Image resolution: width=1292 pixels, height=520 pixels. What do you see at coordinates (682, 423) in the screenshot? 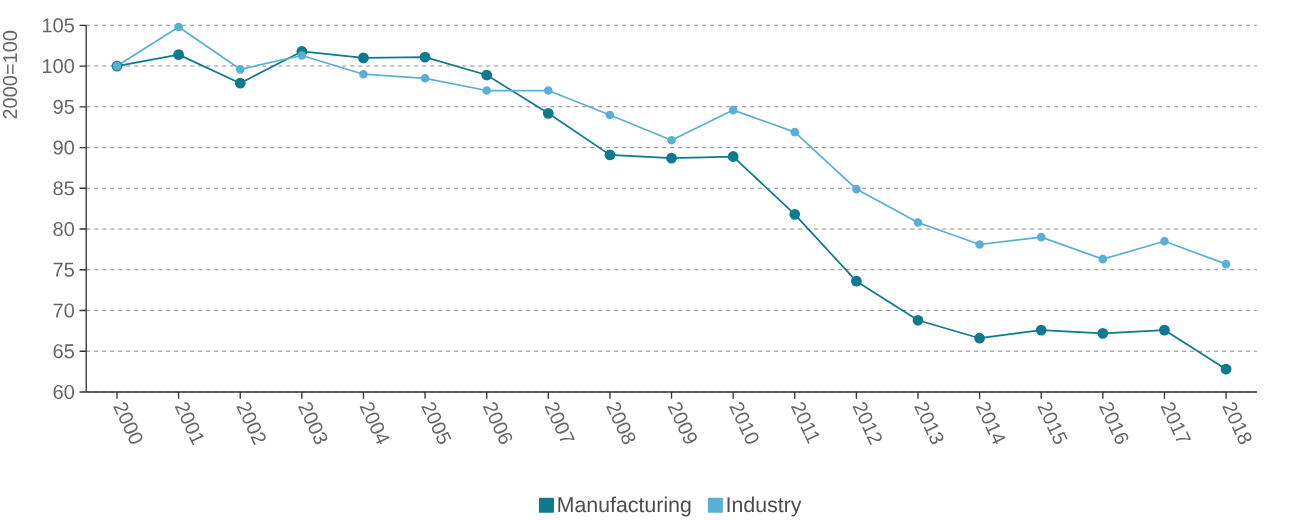
I see `x-tick-label: 2009` at bounding box center [682, 423].